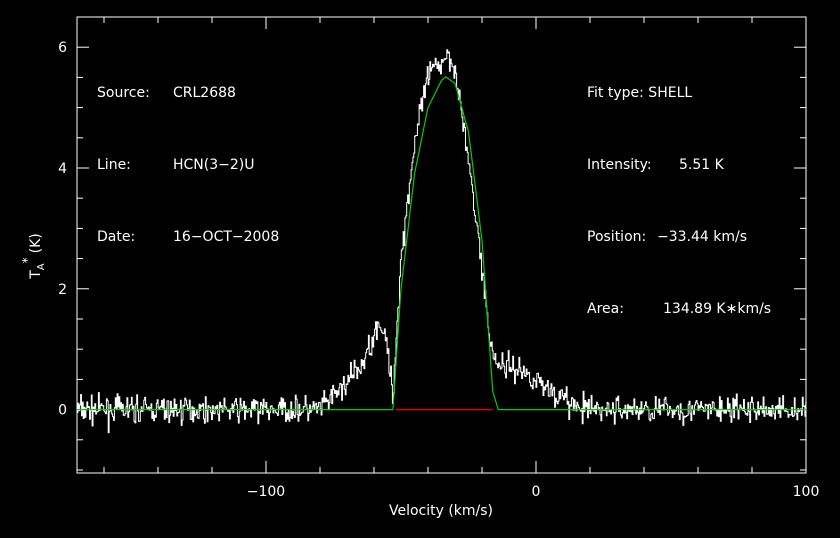 The height and width of the screenshot is (538, 840). What do you see at coordinates (62, 229) in the screenshot?
I see `y-tick-labels: 0 2 4 6` at bounding box center [62, 229].